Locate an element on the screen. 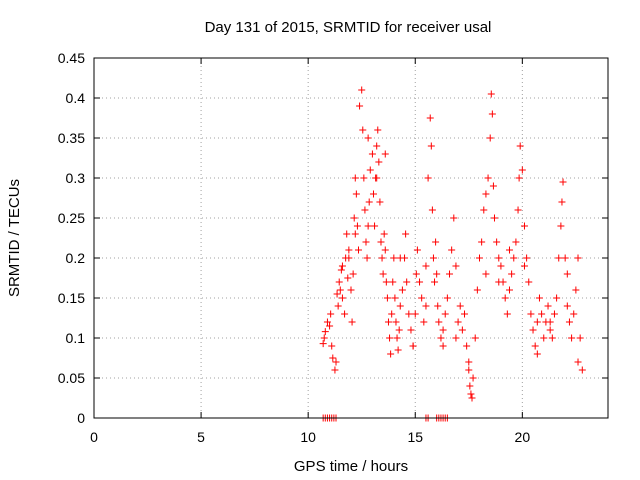 The image size is (640, 480). y-tick-label: 0.2 is located at coordinates (76, 258).